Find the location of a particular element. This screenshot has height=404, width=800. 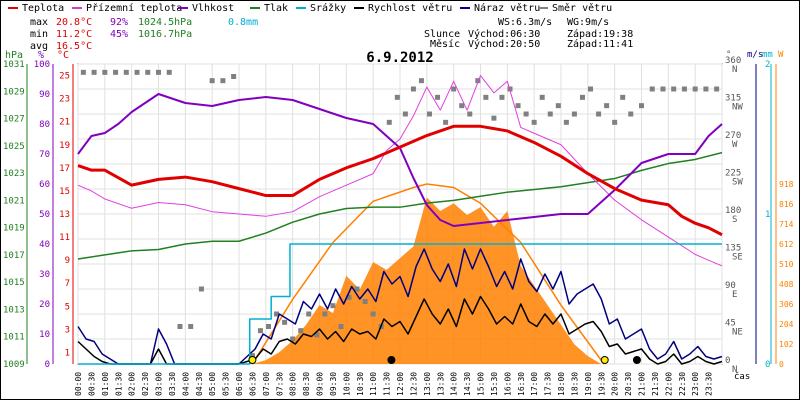

direction-tick-label: 45 is located at coordinates (730, 324).